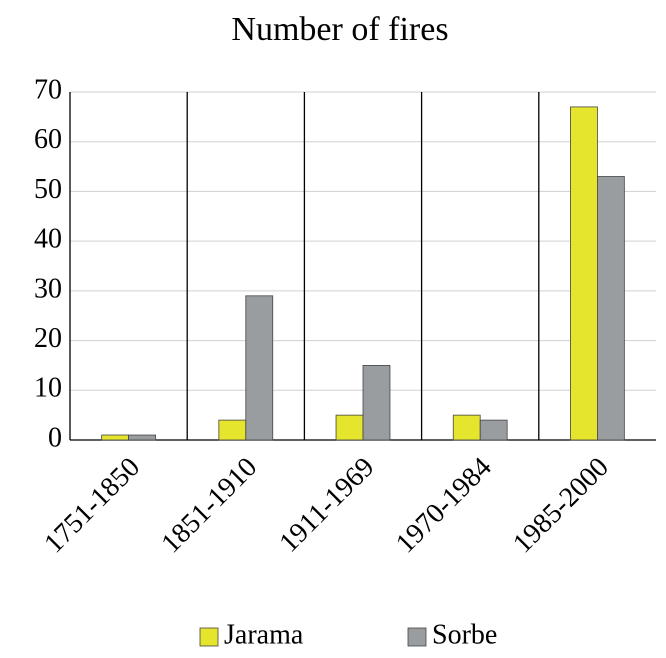 Image resolution: width=666 pixels, height=658 pixels. Describe the element at coordinates (48, 139) in the screenshot. I see `y-tick-label: 60` at that location.